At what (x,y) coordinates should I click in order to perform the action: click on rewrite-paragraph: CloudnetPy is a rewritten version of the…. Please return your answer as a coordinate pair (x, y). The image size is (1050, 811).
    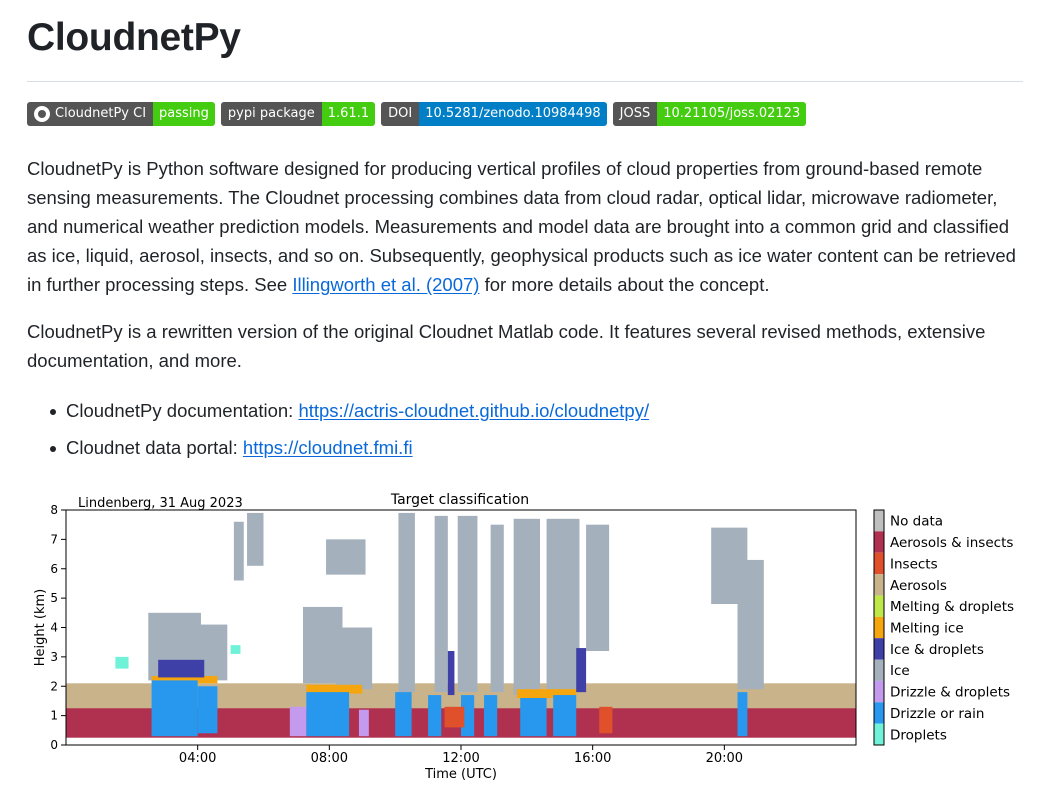
    Looking at the image, I should click on (506, 346).